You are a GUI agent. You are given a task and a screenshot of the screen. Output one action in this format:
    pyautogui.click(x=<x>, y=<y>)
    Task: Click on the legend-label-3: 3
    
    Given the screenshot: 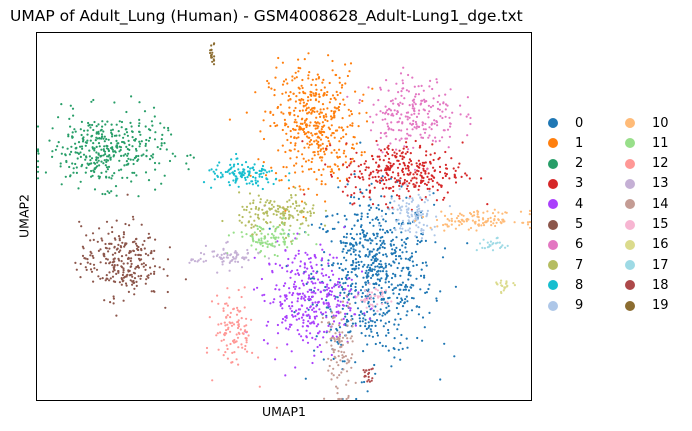 What is the action you would take?
    pyautogui.click(x=579, y=184)
    